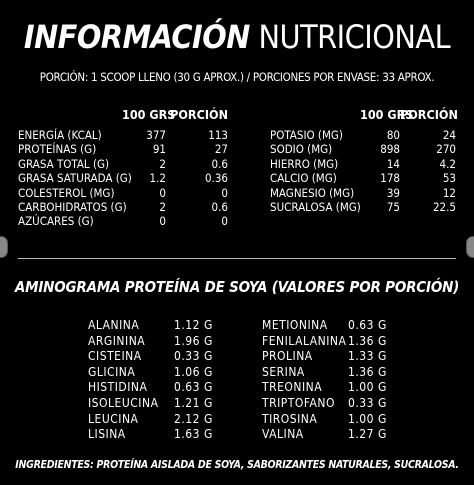 This screenshot has width=474, height=485. I want to click on amino-name: TRIPTOFANO, so click(298, 402).